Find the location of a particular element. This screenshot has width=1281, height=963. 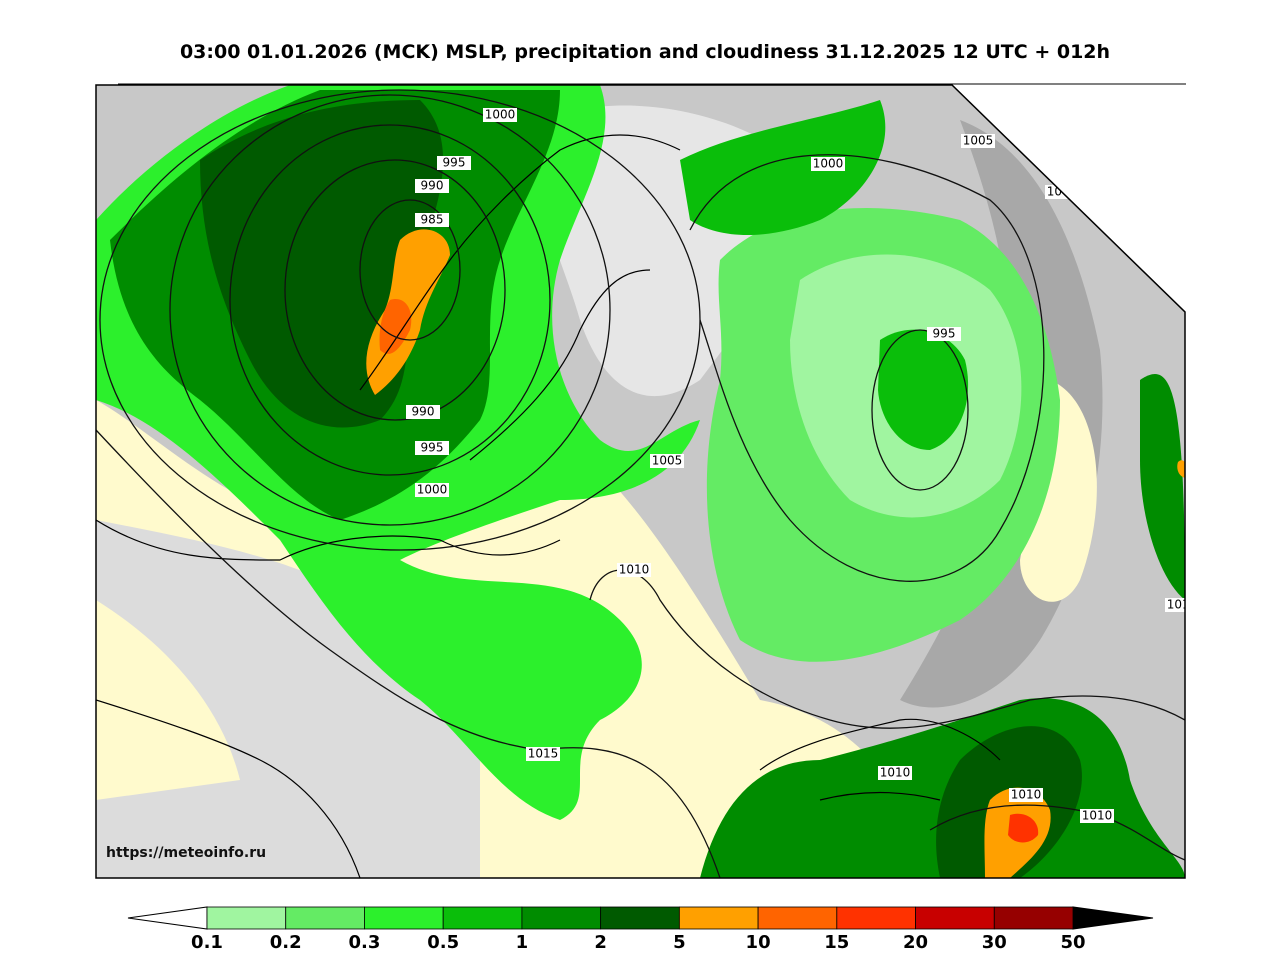

colorbar-label: 30 is located at coordinates (994, 942).